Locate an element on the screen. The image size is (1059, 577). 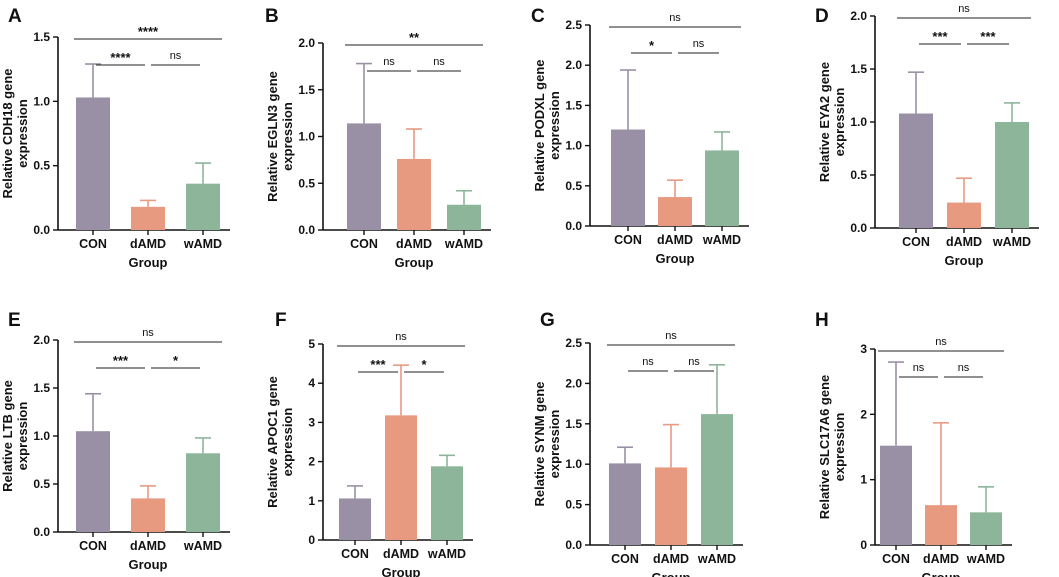
panel-letter: G is located at coordinates (547, 320).